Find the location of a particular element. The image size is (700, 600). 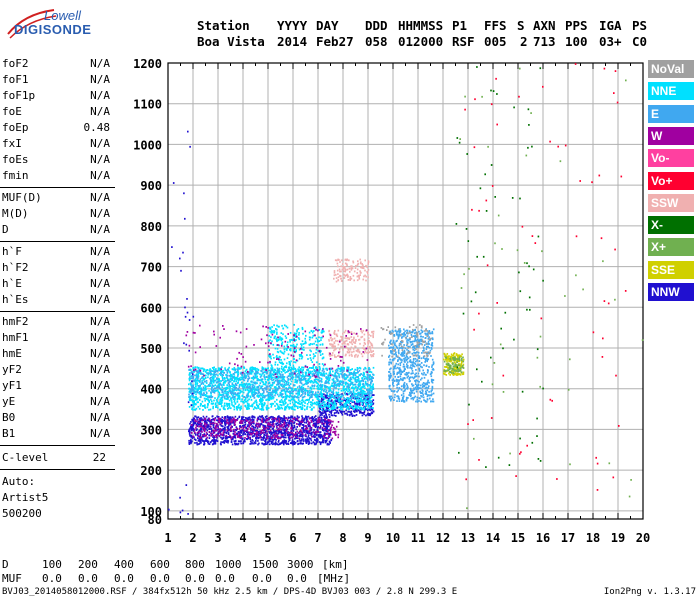

param-name: C-level is located at coordinates (25, 457).